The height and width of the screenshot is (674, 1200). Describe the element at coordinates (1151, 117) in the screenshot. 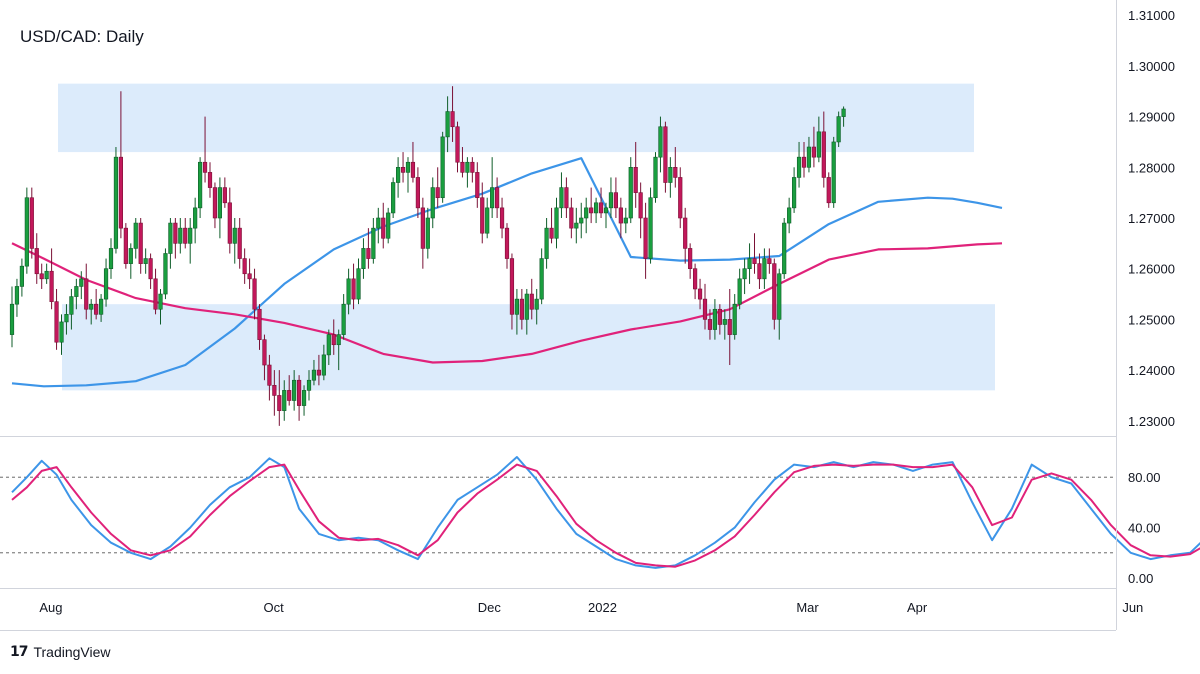

I see `price-tick-label: 1.29000` at that location.